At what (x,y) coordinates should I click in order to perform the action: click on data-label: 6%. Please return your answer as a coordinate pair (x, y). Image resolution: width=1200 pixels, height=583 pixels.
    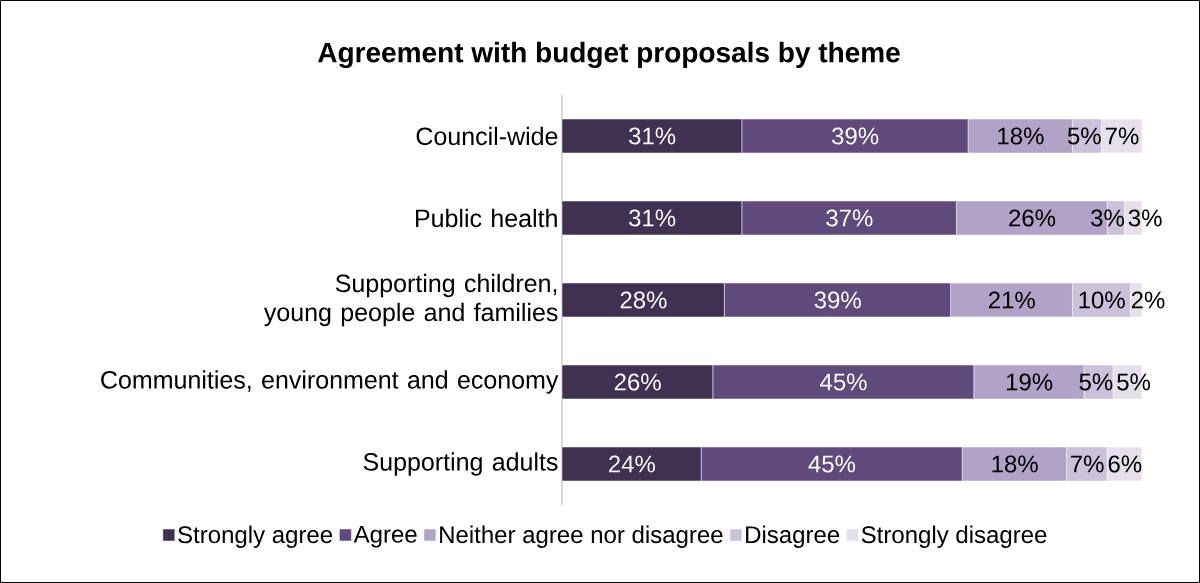
    Looking at the image, I should click on (1125, 464).